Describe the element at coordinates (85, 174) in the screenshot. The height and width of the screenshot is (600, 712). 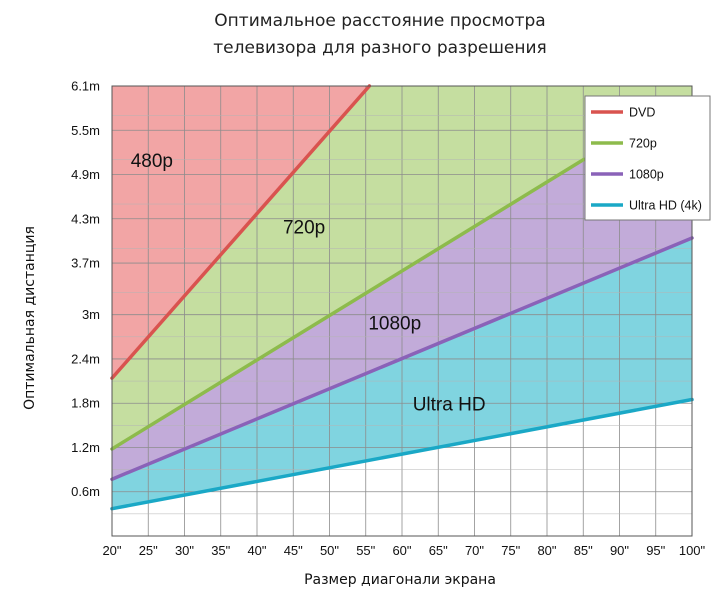
I see `y-tick-label: 4.9m` at that location.